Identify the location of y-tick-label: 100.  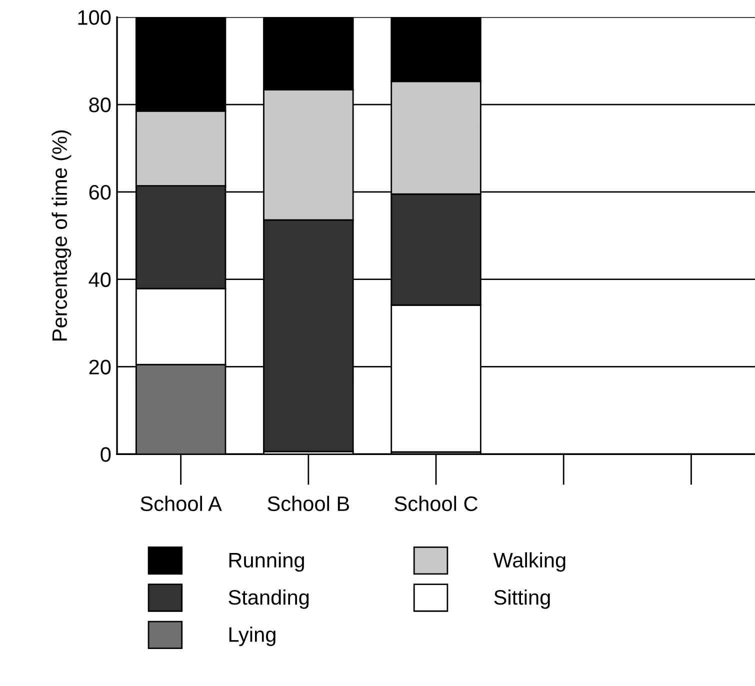
(94, 17).